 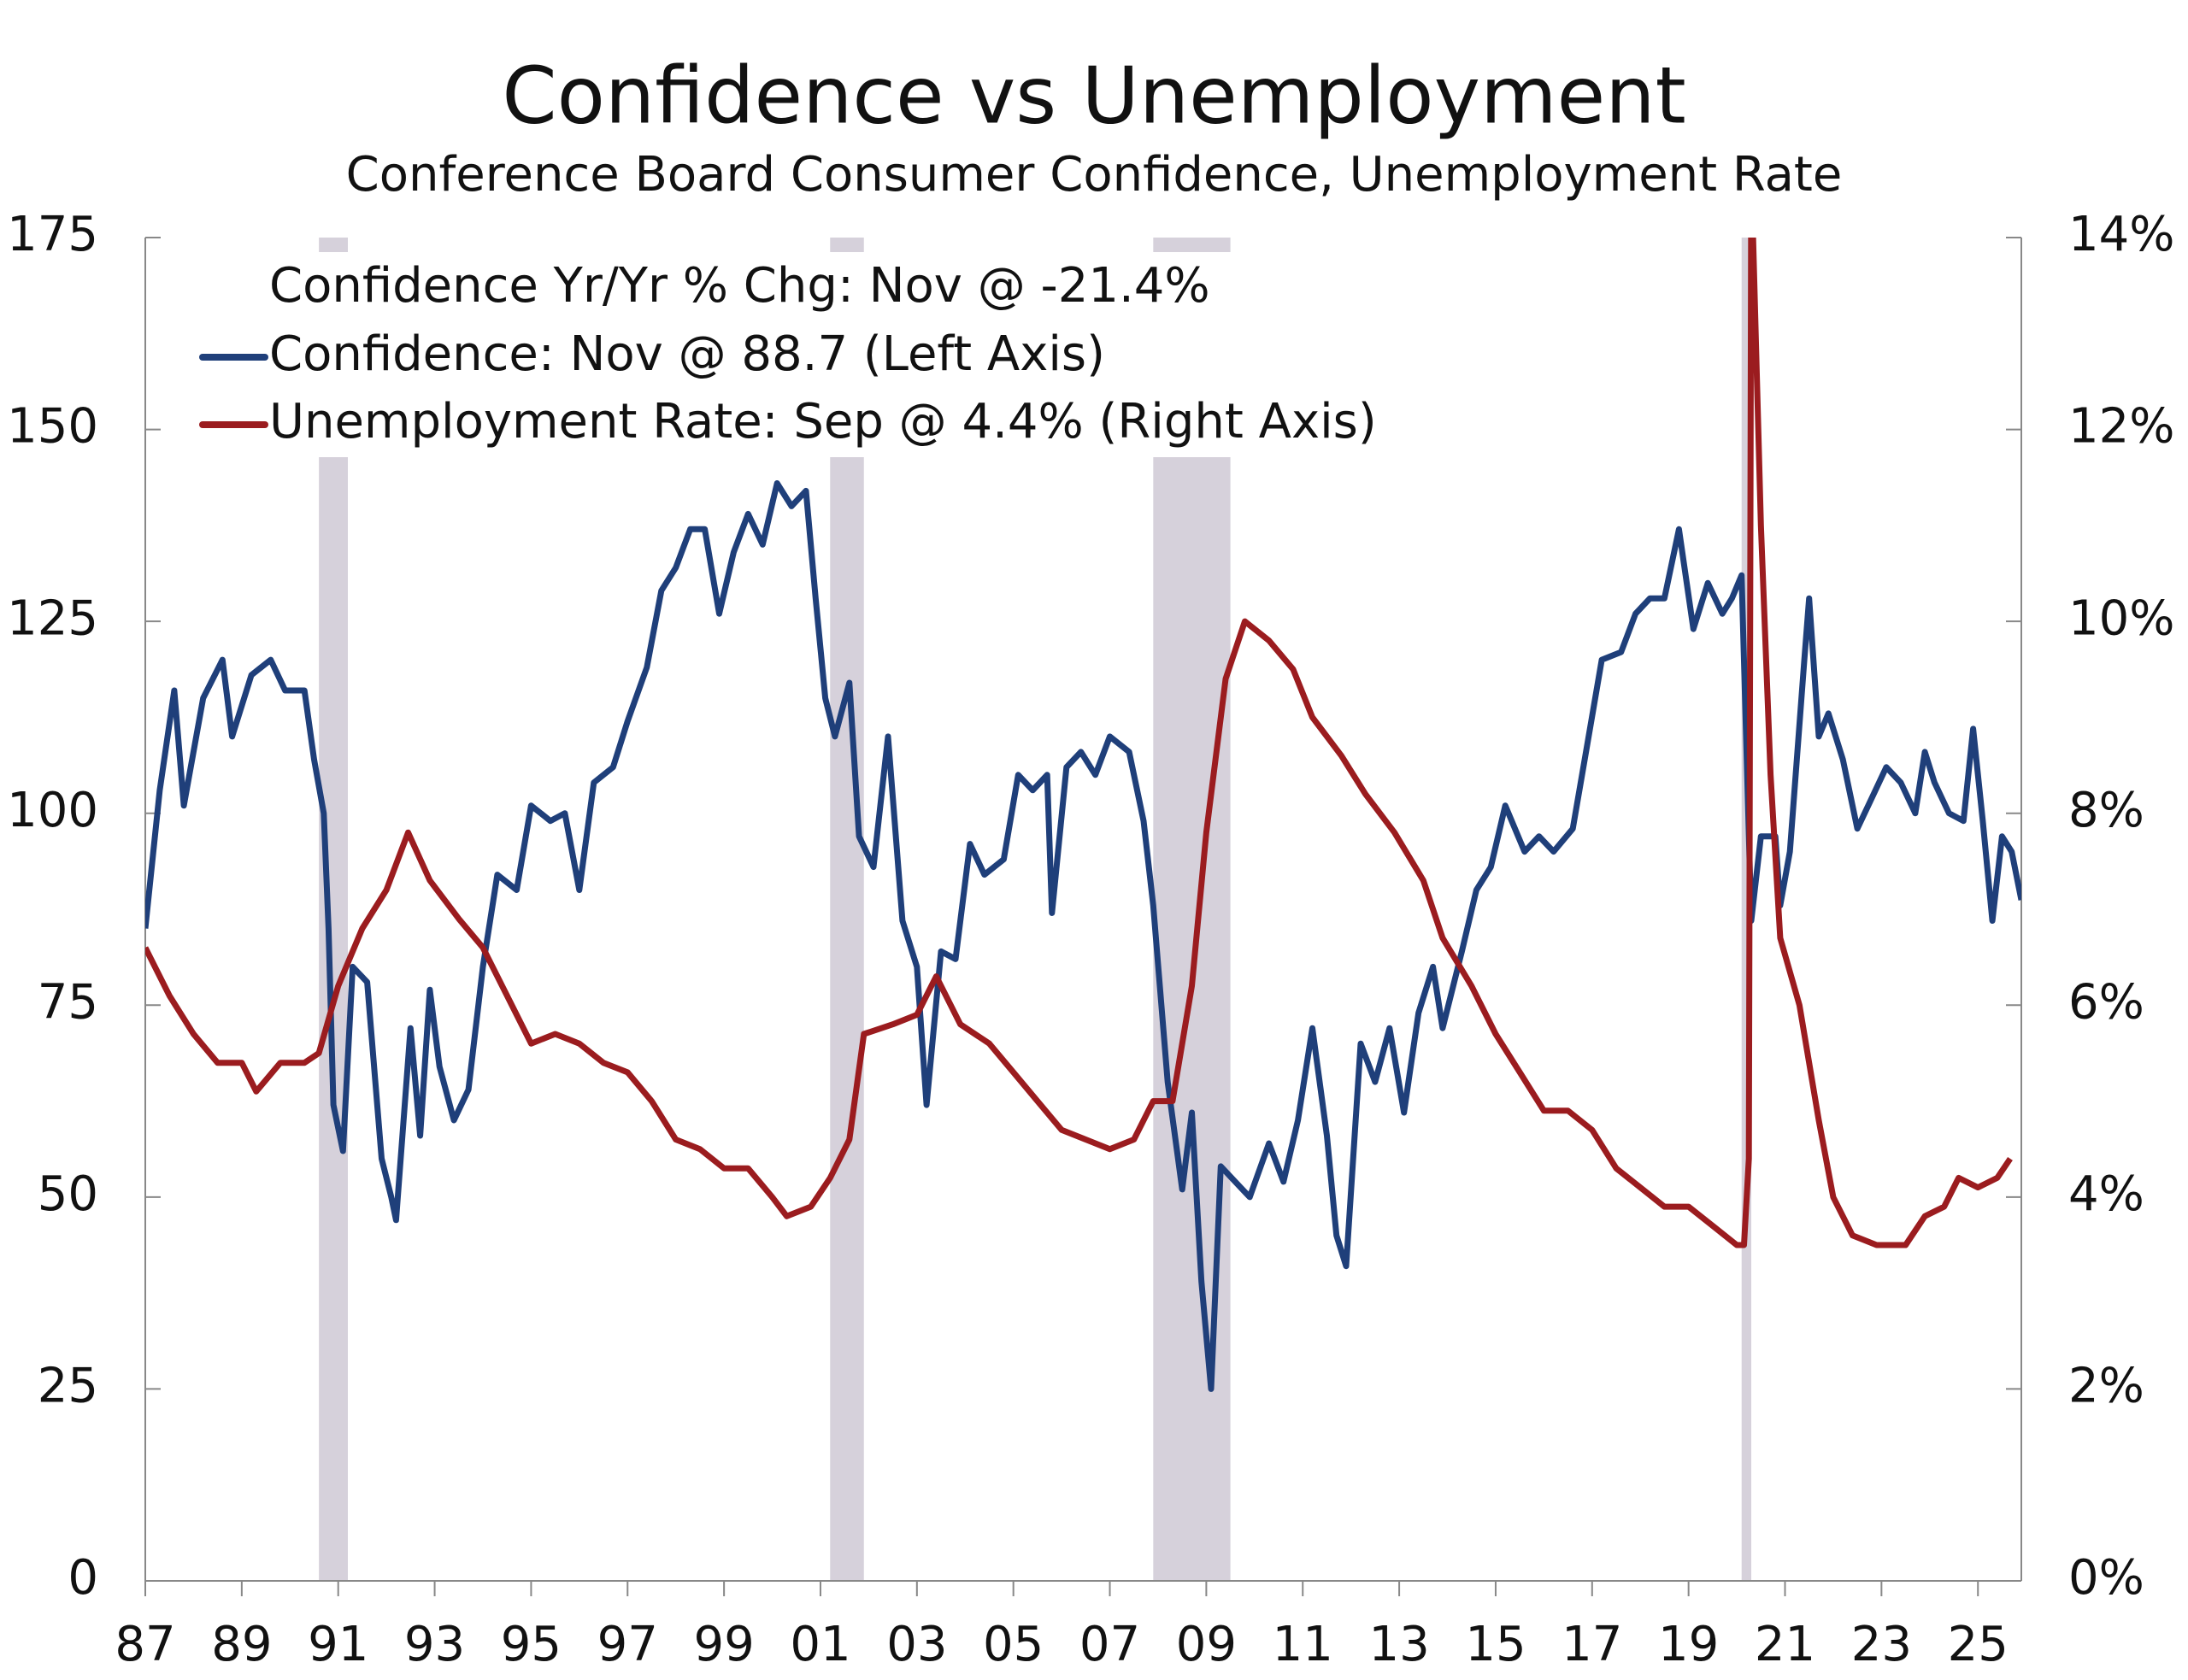 I want to click on x-tick-label: 05, so click(x=1014, y=1644).